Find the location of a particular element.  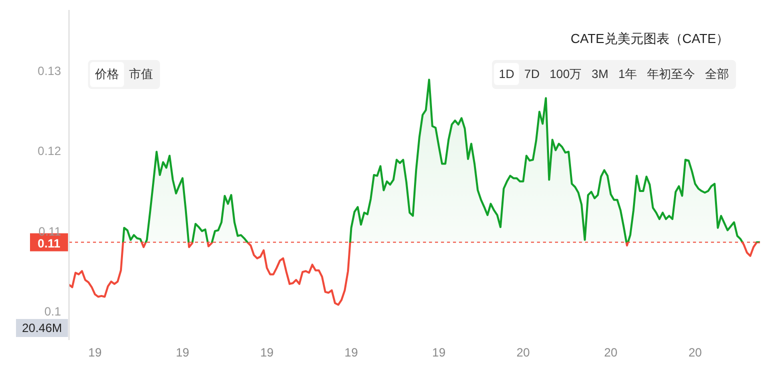

annotation: 年初至今 is located at coordinates (671, 74).